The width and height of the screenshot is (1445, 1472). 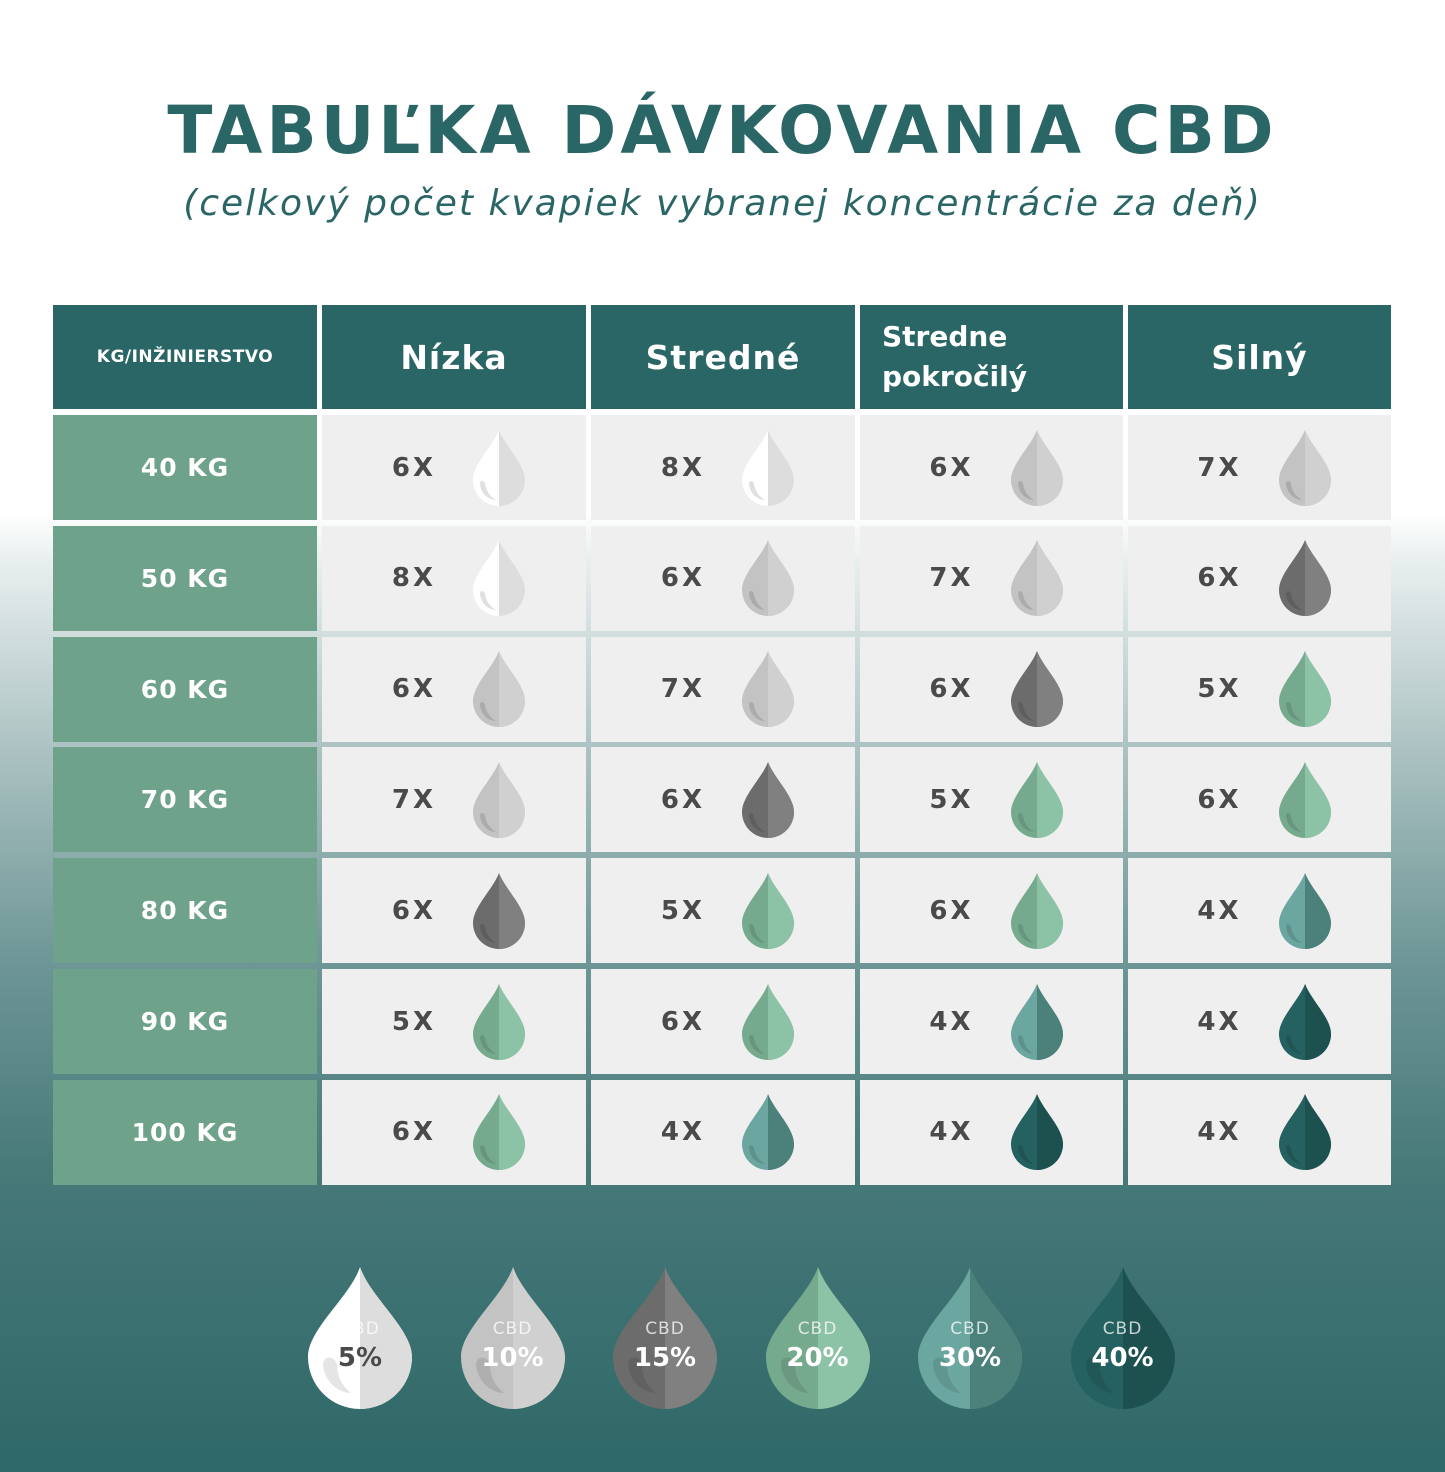 I want to click on legend-value: 10%, so click(x=512, y=1358).